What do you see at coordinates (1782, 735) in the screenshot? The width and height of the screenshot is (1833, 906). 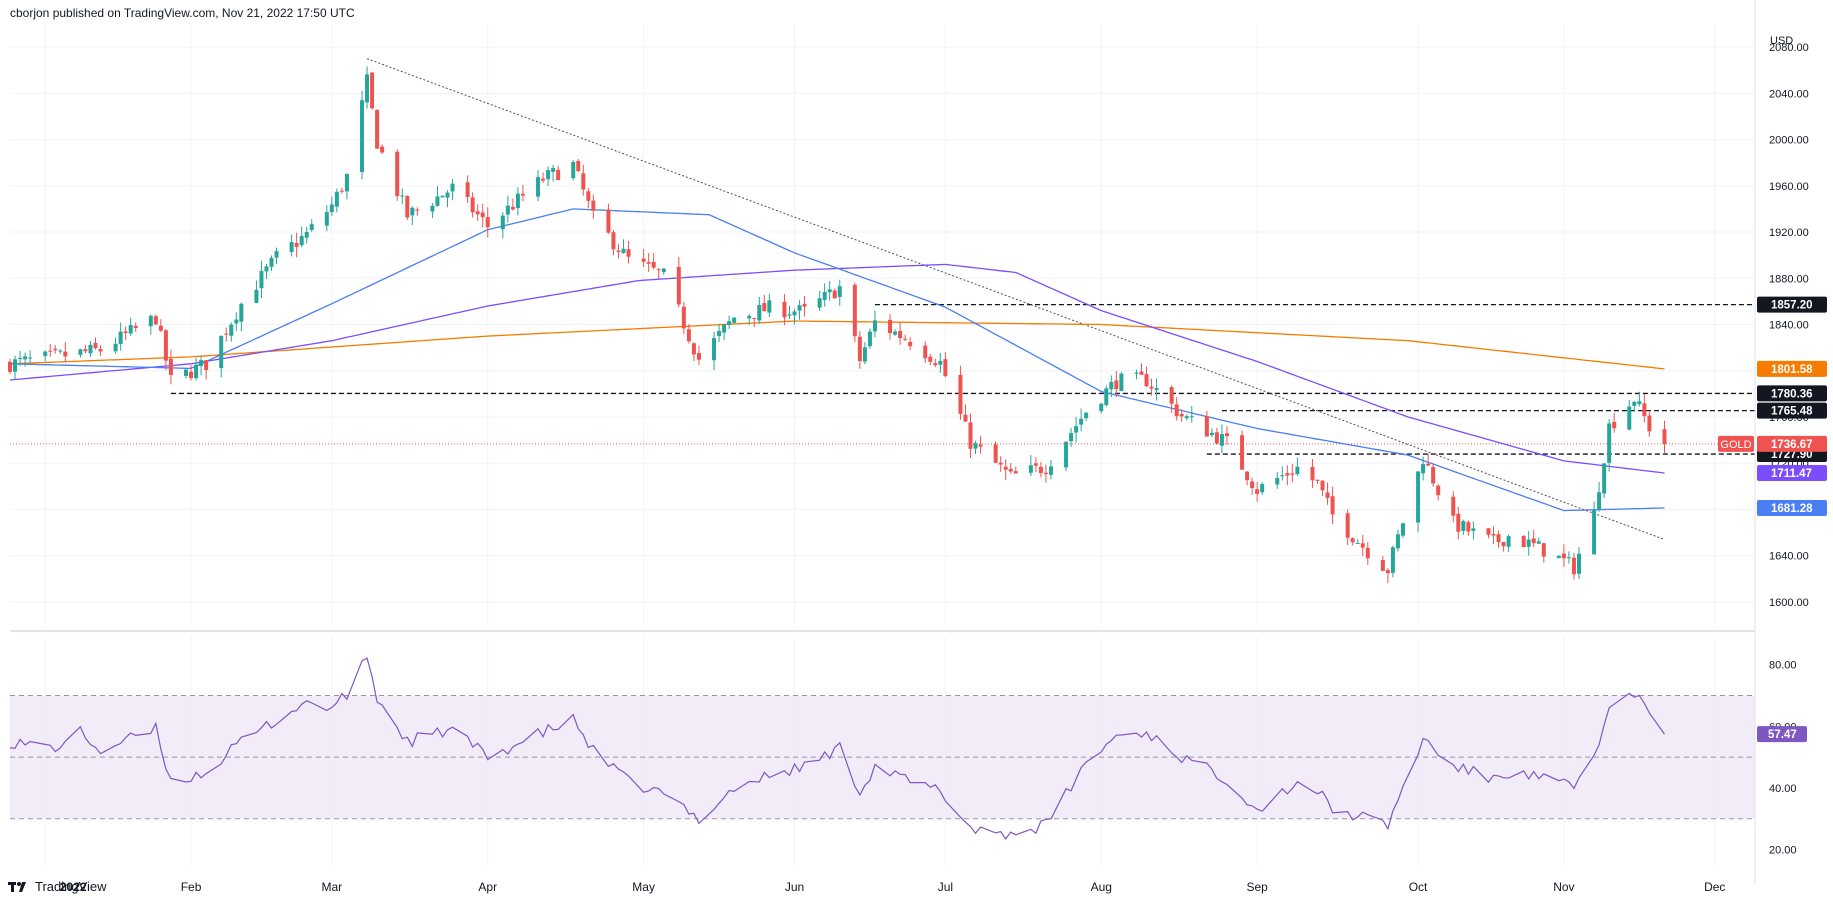 I see `rsi-badge-text: 57.47` at bounding box center [1782, 735].